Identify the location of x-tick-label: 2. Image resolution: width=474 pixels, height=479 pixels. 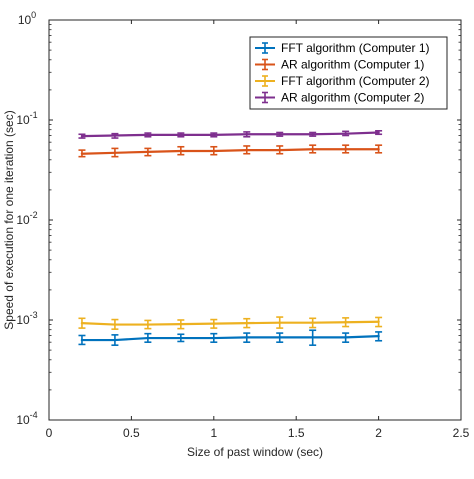
(378, 433).